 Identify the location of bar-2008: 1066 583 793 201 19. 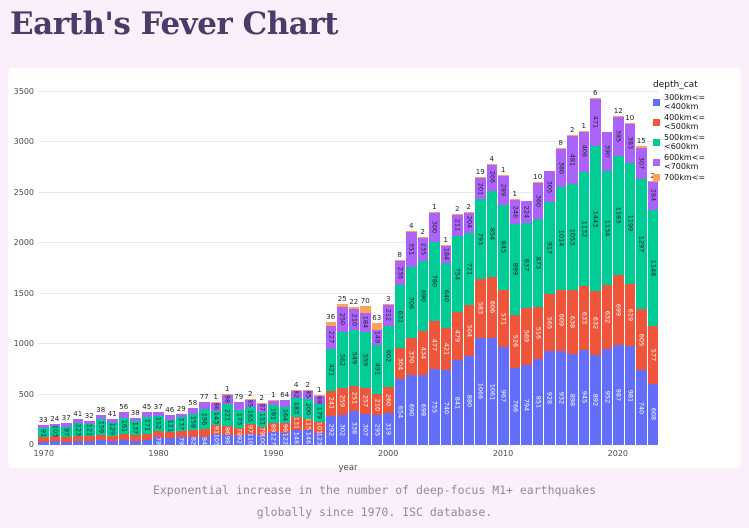
(480, 306).